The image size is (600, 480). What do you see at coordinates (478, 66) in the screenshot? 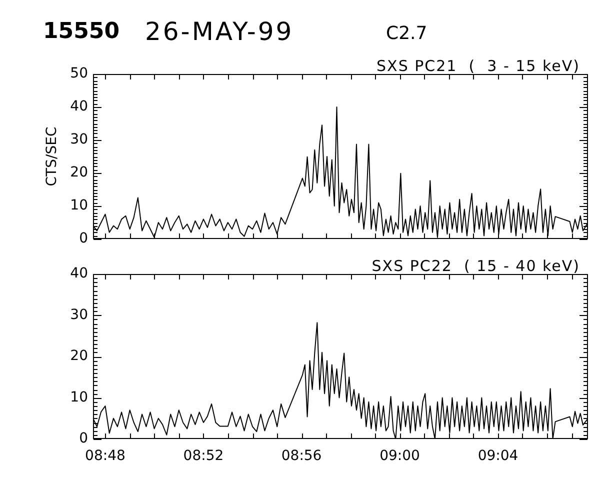
I see `chart-title: SXS PC21 ( 3 - 15 keV)` at bounding box center [478, 66].